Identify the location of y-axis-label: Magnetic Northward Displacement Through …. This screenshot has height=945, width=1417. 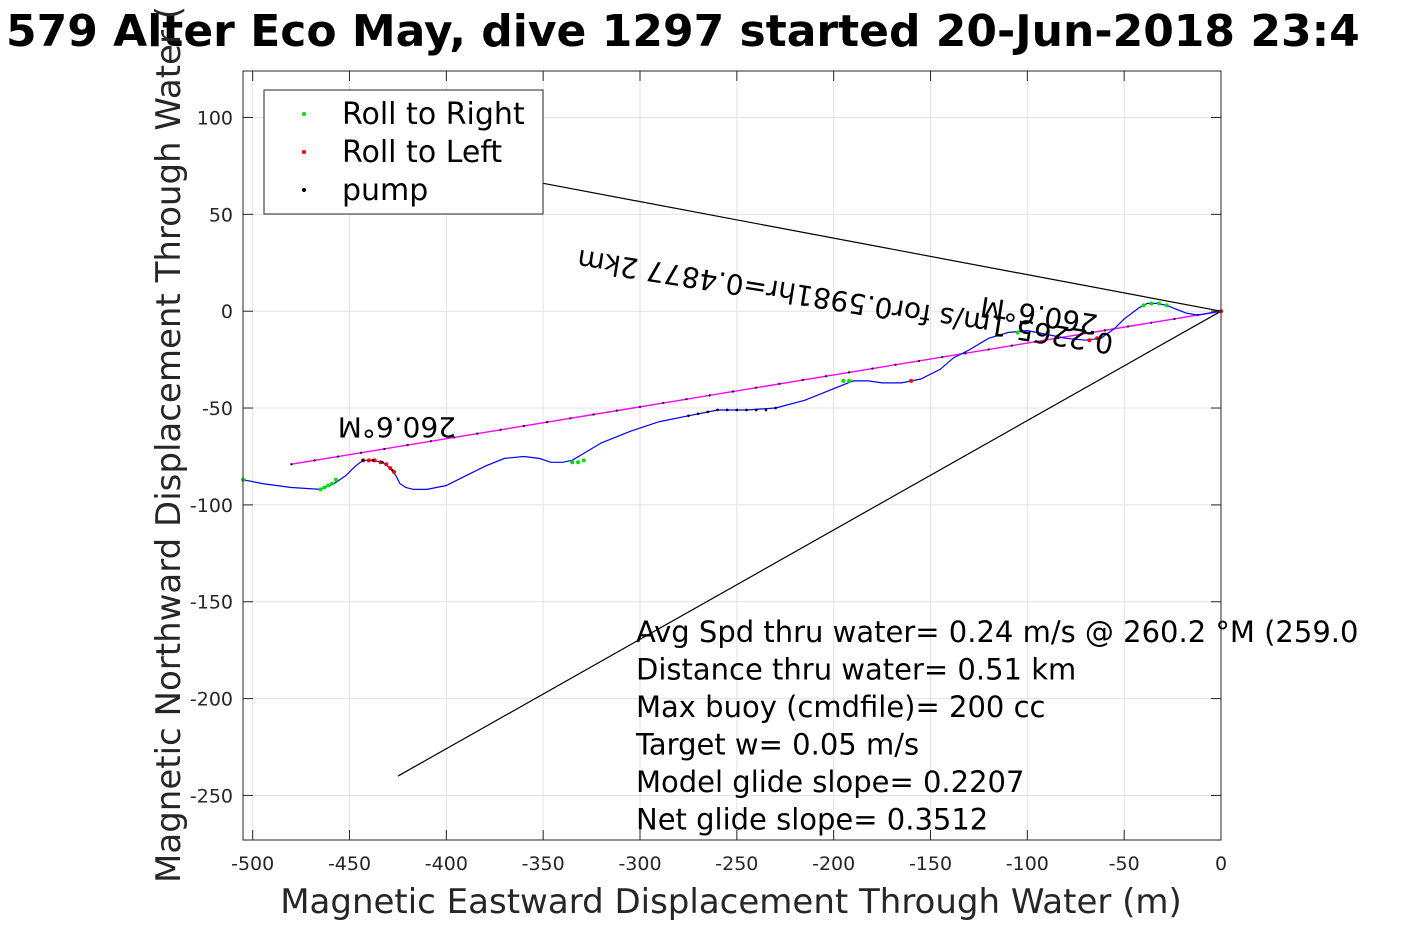
(169, 444).